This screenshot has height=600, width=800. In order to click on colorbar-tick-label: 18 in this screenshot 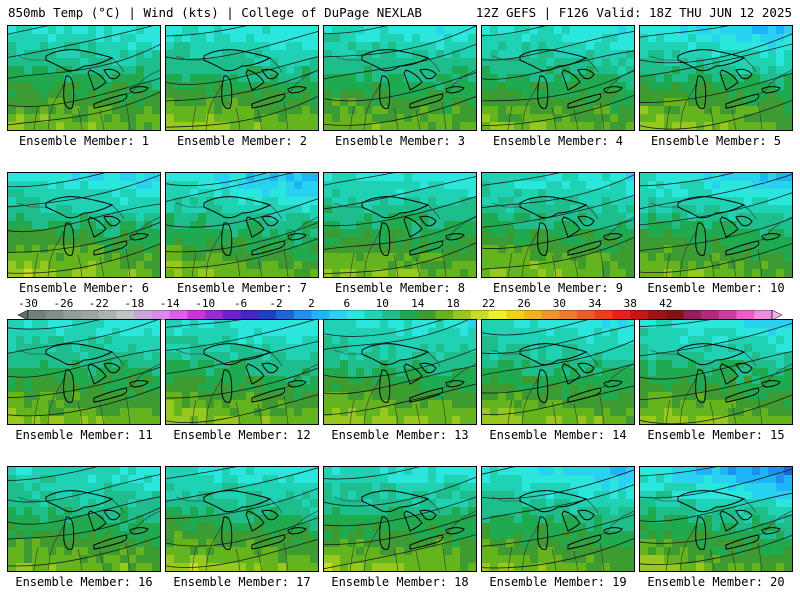, I will do `click(453, 303)`.